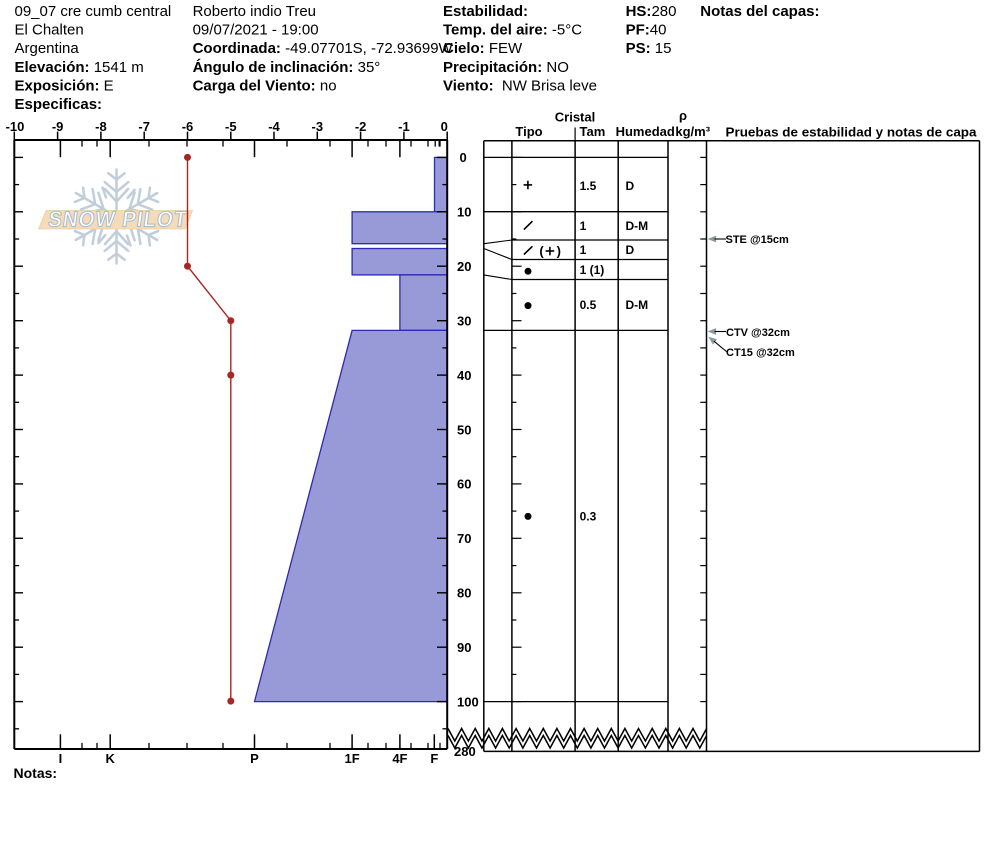  What do you see at coordinates (592, 270) in the screenshot?
I see `svg-text: 1 (1)` at bounding box center [592, 270].